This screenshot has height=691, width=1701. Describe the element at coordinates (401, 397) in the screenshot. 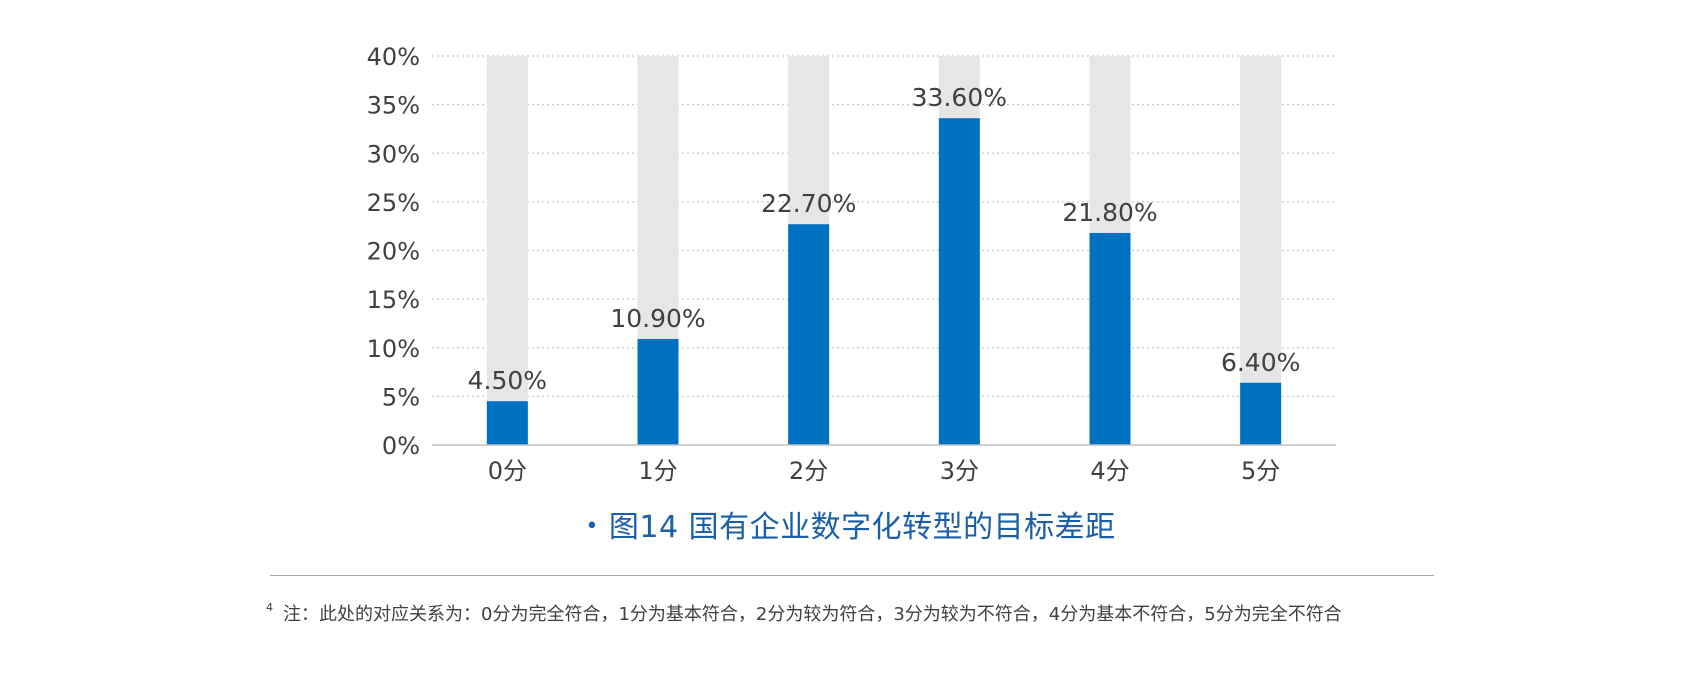

I see `y-tick-label: 5%` at that location.